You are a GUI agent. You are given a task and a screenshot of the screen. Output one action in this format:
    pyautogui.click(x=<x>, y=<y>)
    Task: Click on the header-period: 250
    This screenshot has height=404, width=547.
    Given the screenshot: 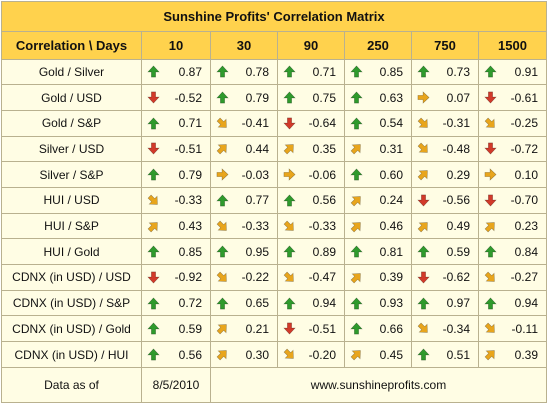 What is the action you would take?
    pyautogui.click(x=378, y=45)
    